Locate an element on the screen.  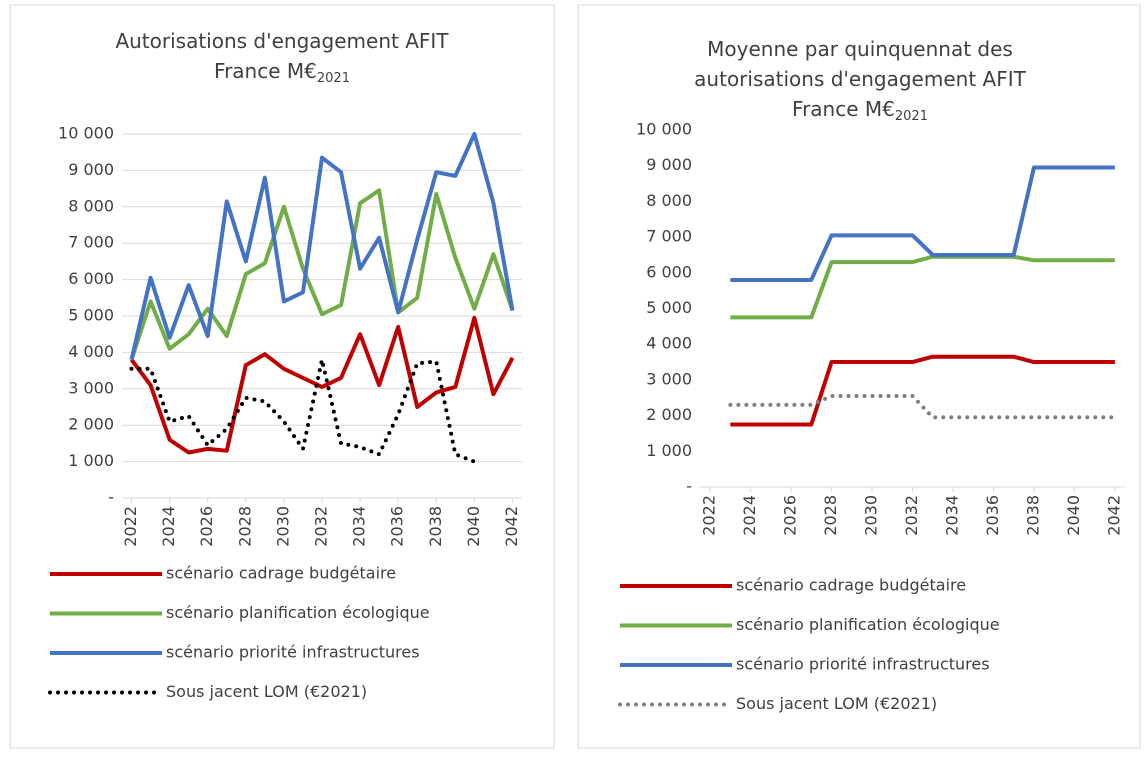
chart-title-line: autorisations d'engagement AFIT is located at coordinates (860, 79).